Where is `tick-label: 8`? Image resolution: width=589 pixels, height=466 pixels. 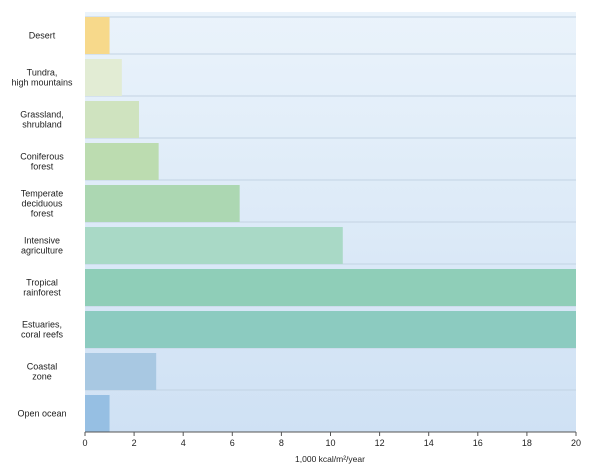
tick-label: 8 is located at coordinates (281, 443).